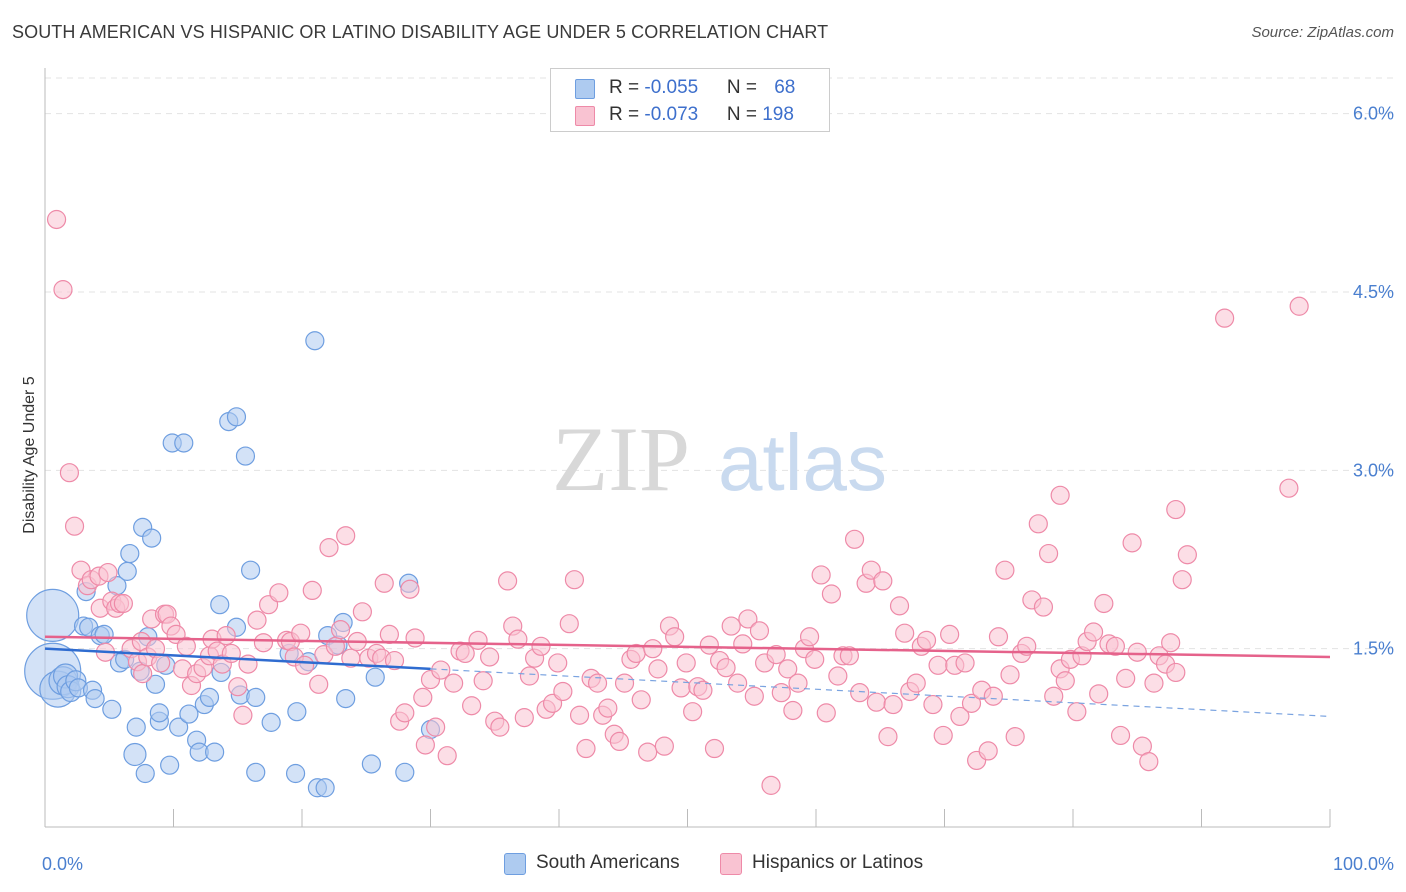 The image size is (1406, 892). What do you see at coordinates (29, 455) in the screenshot?
I see `y-axis-label: Disability Age Under 5` at bounding box center [29, 455].